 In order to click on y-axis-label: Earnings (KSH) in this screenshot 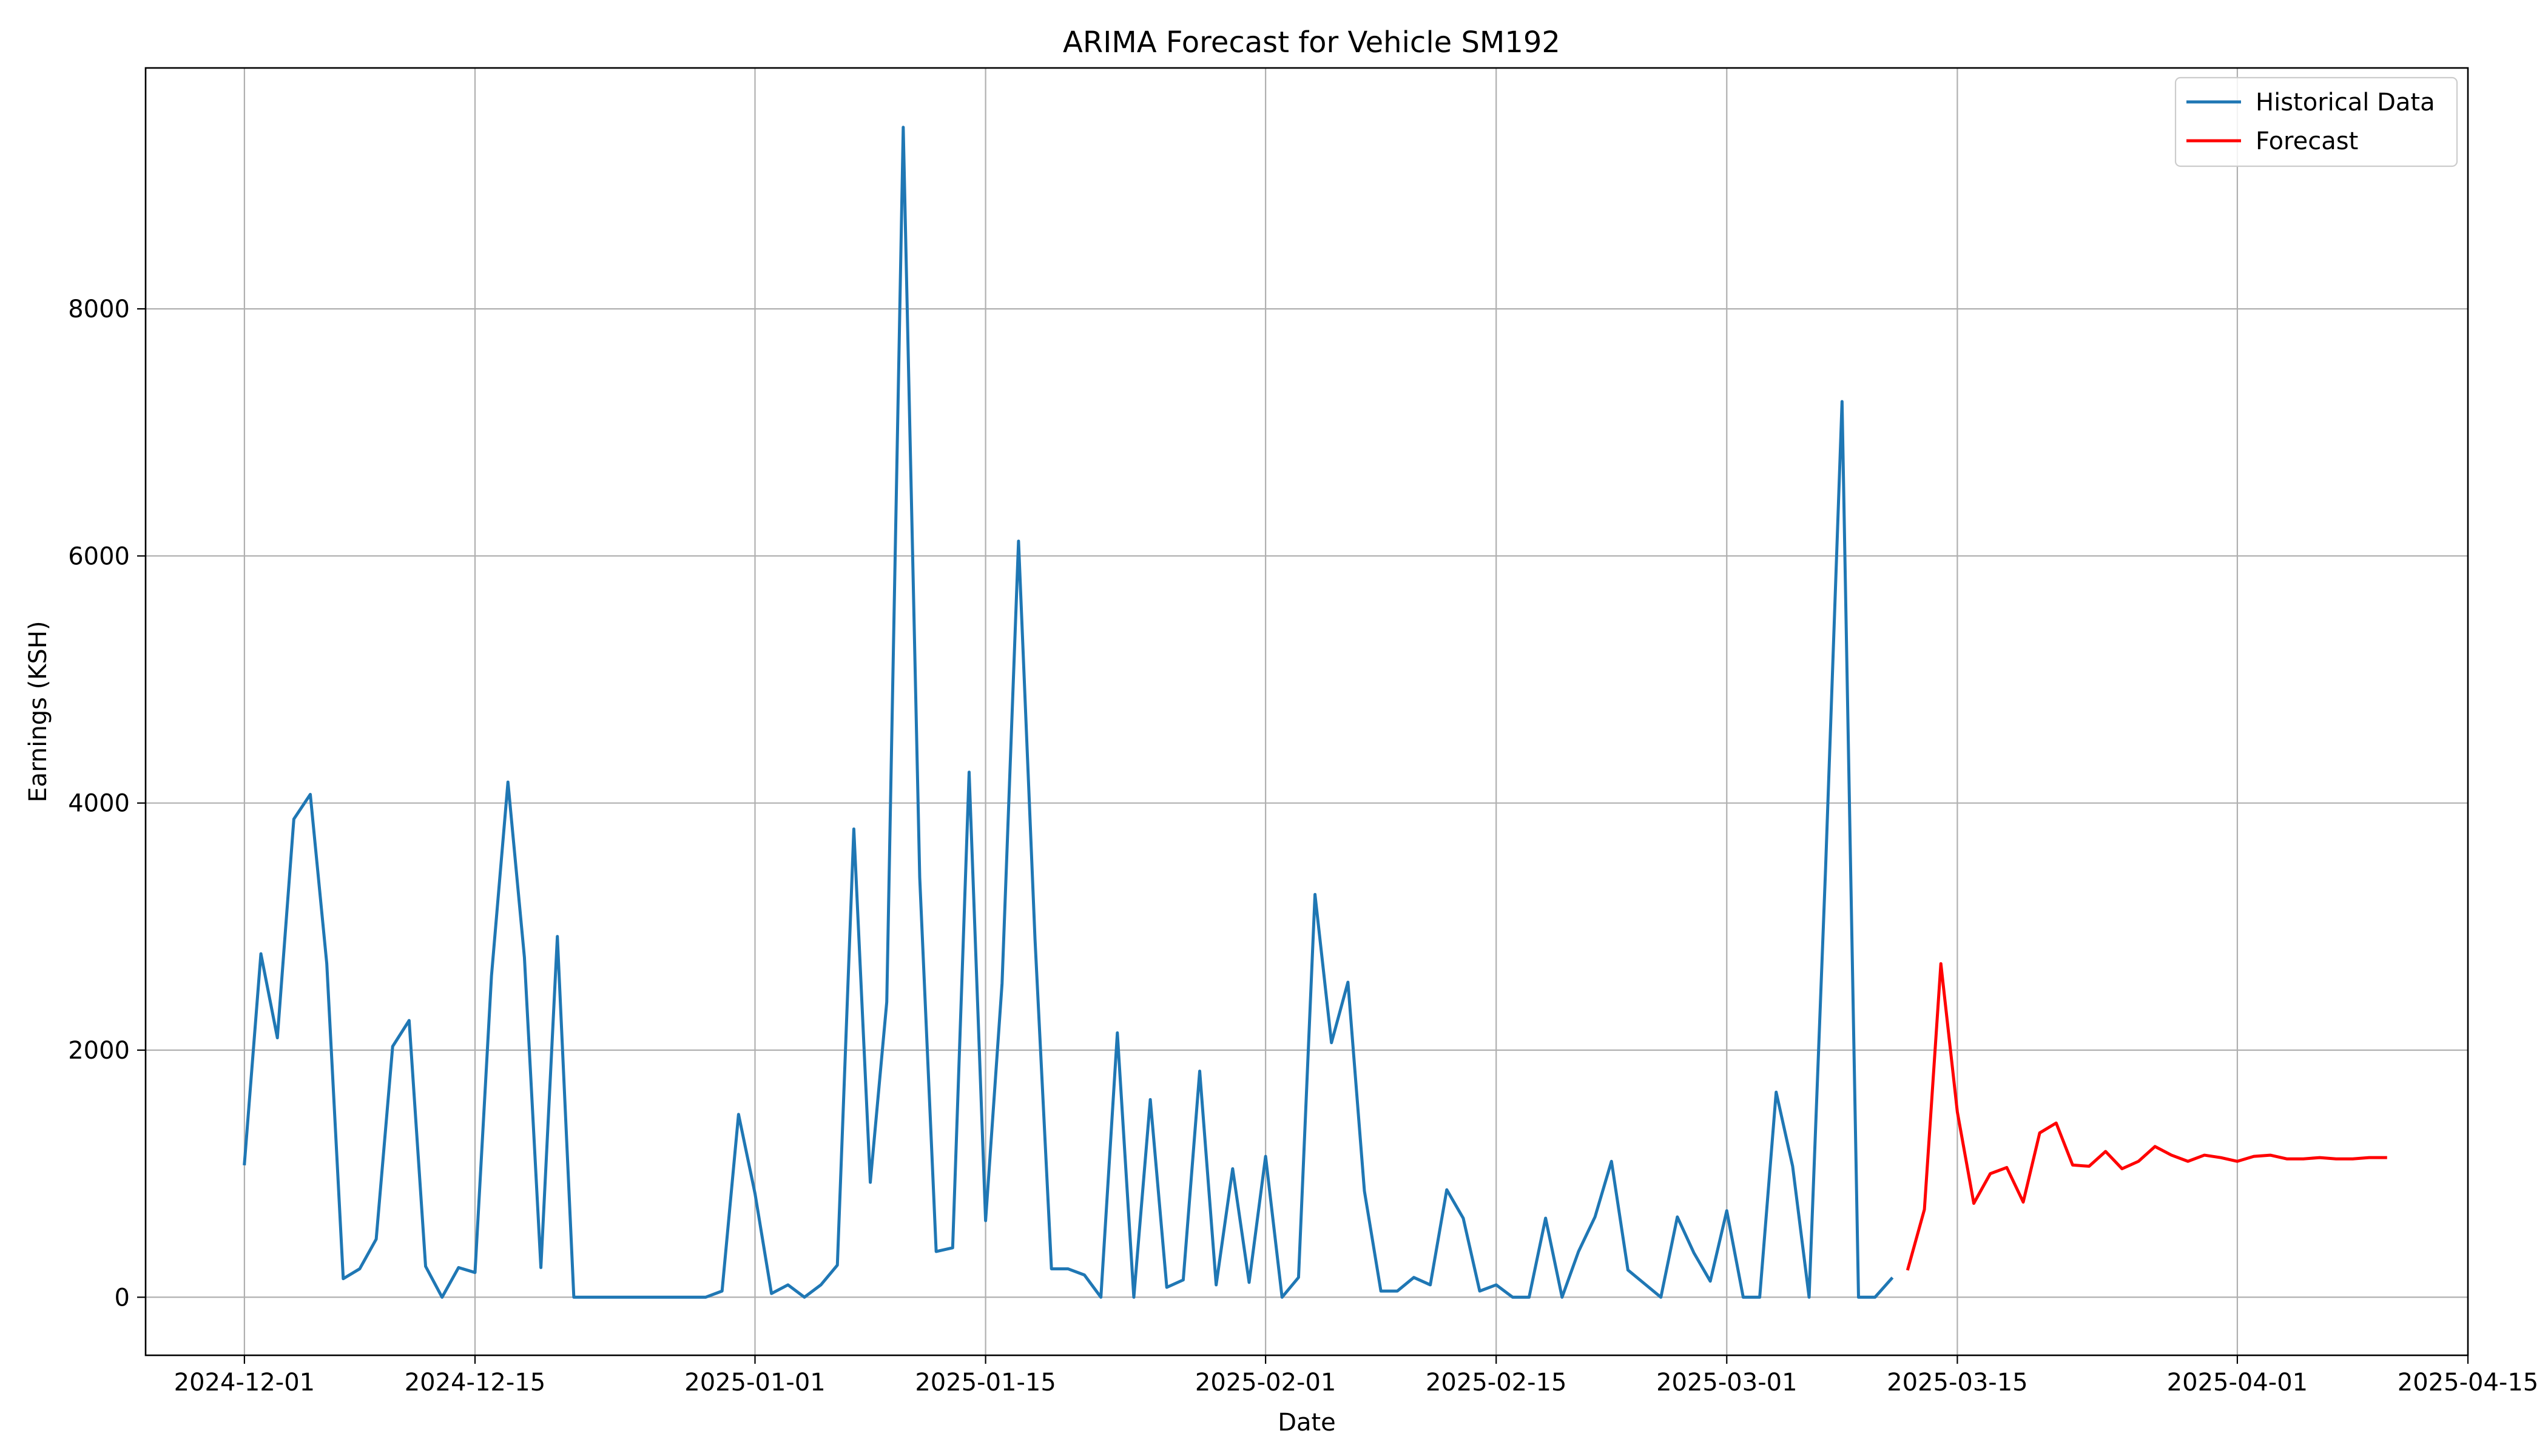, I will do `click(38, 711)`.